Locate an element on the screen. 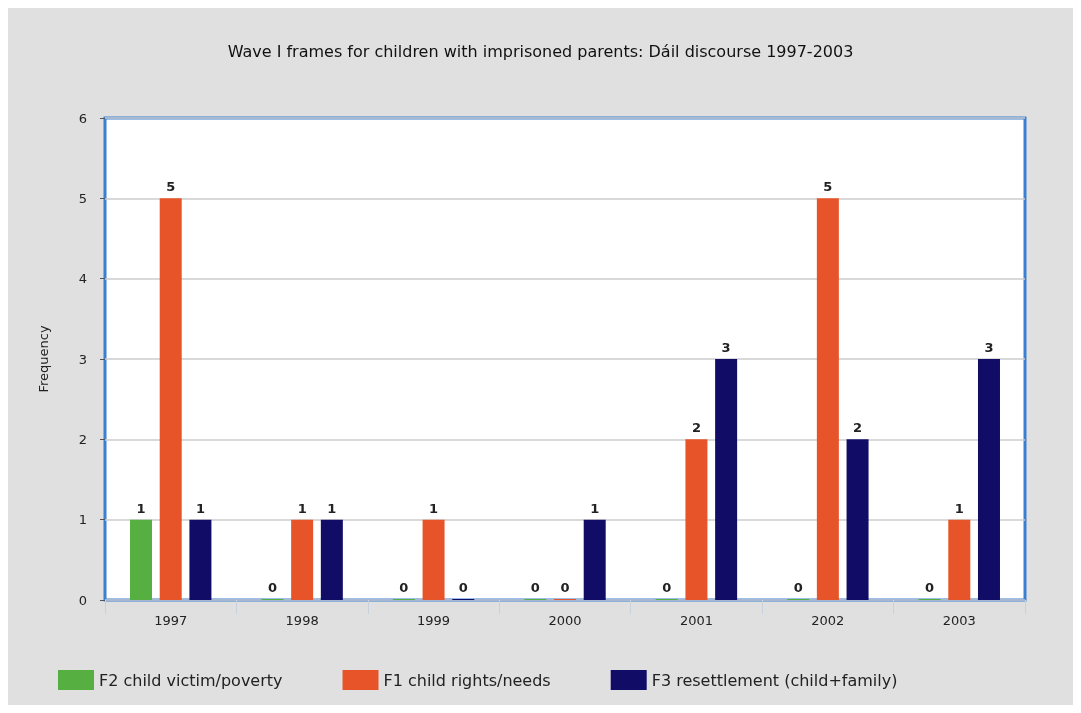 This screenshot has height=713, width=1081. y-tick-label: 1 is located at coordinates (82, 520).